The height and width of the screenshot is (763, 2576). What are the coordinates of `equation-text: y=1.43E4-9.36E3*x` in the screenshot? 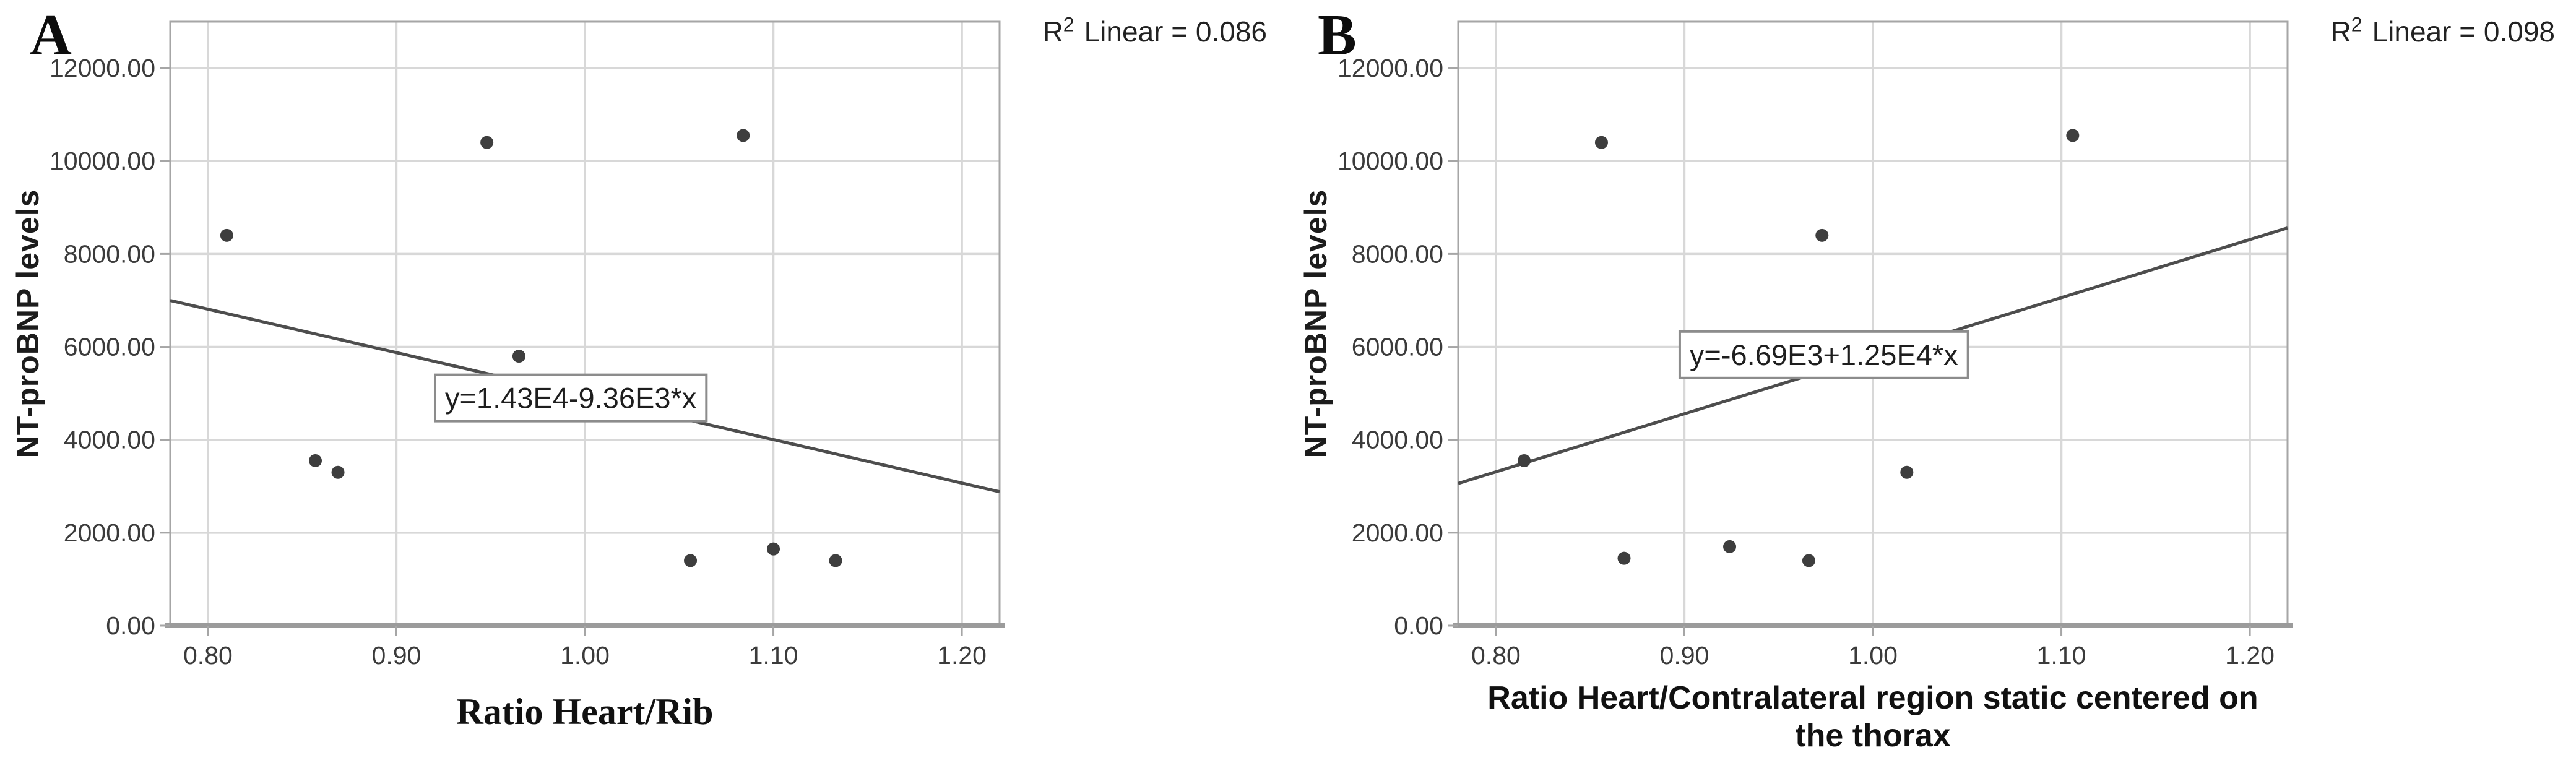 It's located at (570, 398).